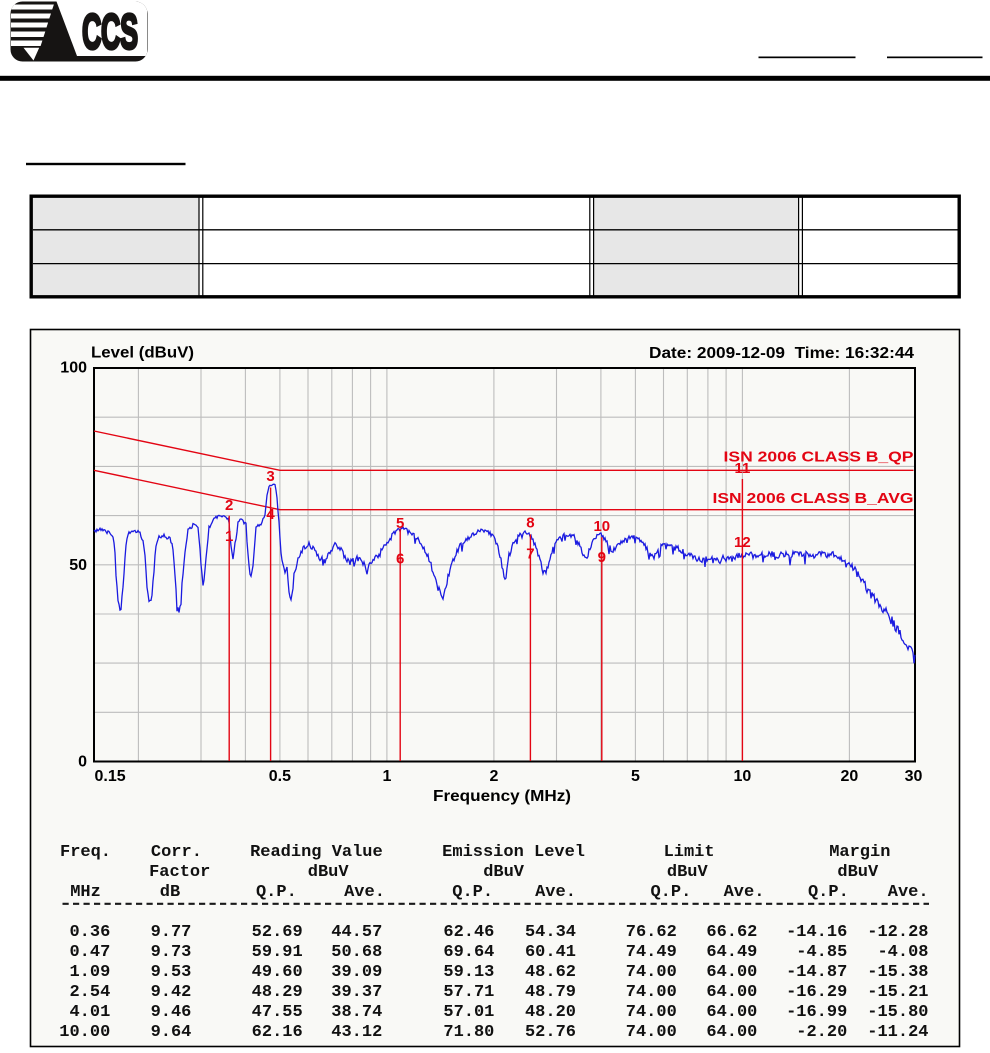 This screenshot has height=1053, width=990. Describe the element at coordinates (550, 972) in the screenshot. I see `svg-text: 48.62` at that location.